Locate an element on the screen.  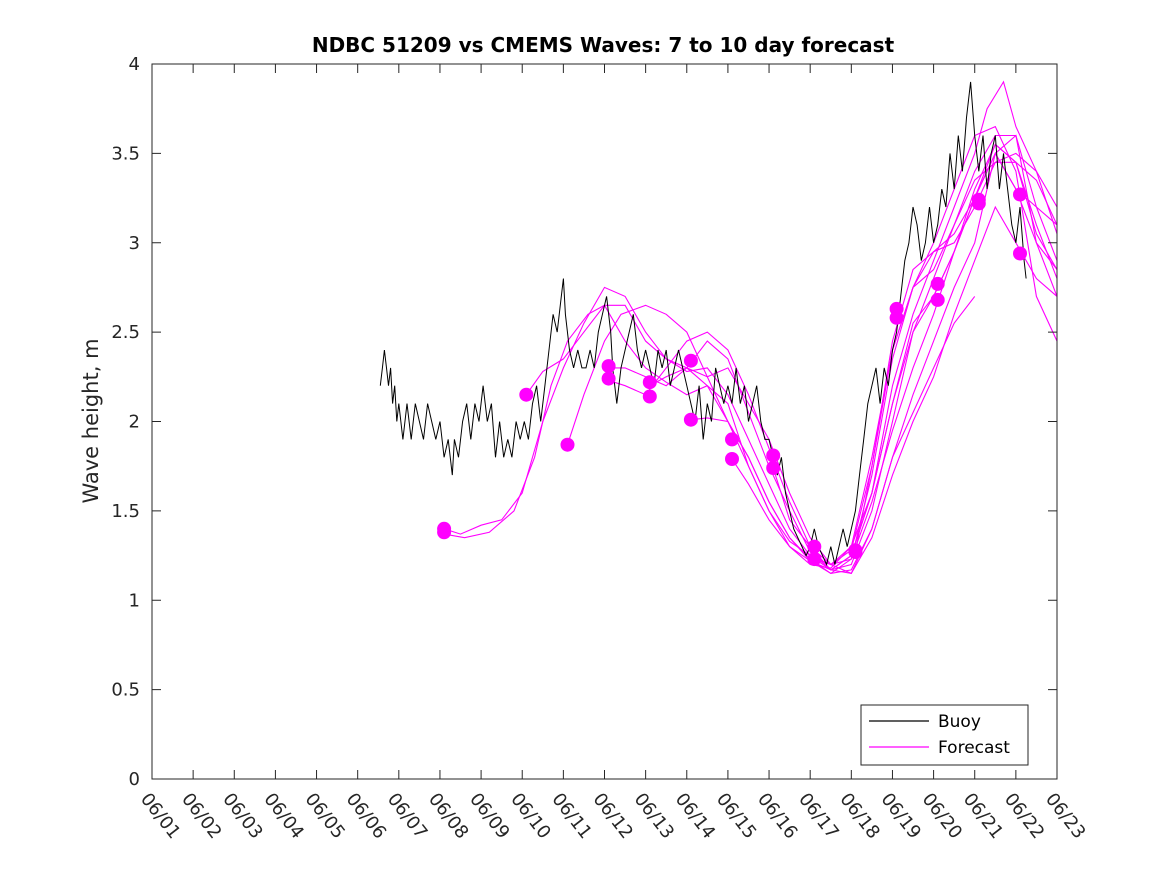
x-tick-label: 06/08 is located at coordinates (448, 816).